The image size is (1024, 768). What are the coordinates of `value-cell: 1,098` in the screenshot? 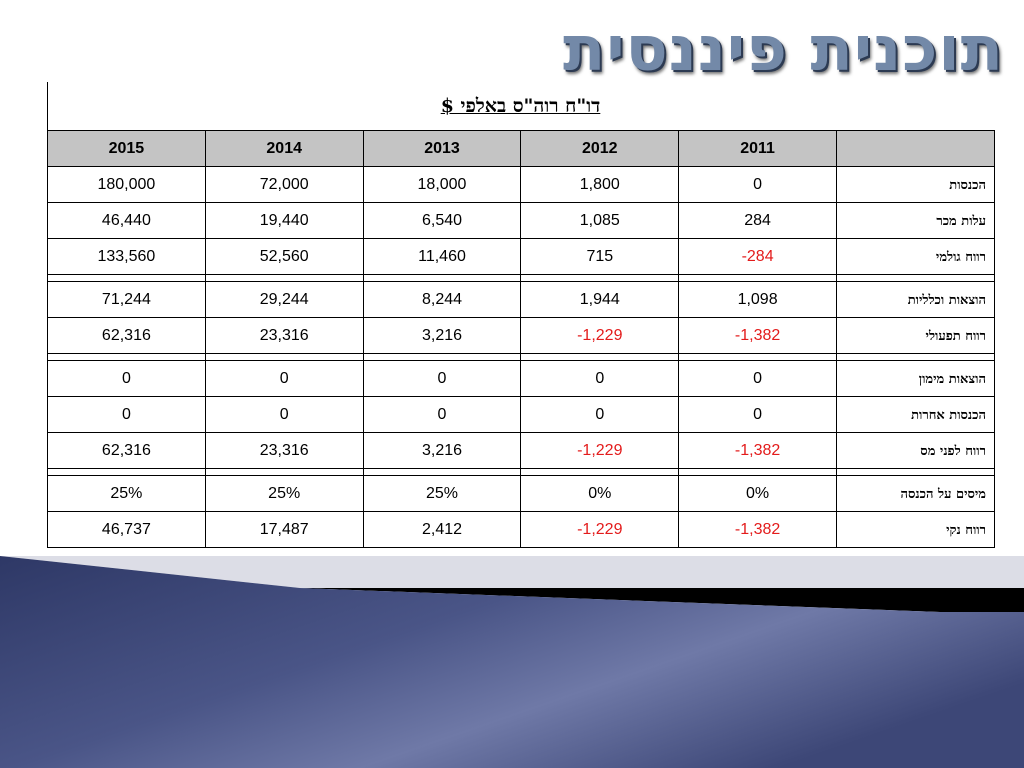 It's located at (757, 299).